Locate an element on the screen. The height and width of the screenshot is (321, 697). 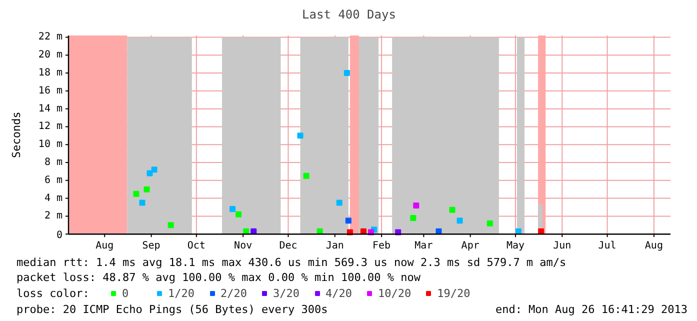
chart-title: Last 400 Days is located at coordinates (349, 15).